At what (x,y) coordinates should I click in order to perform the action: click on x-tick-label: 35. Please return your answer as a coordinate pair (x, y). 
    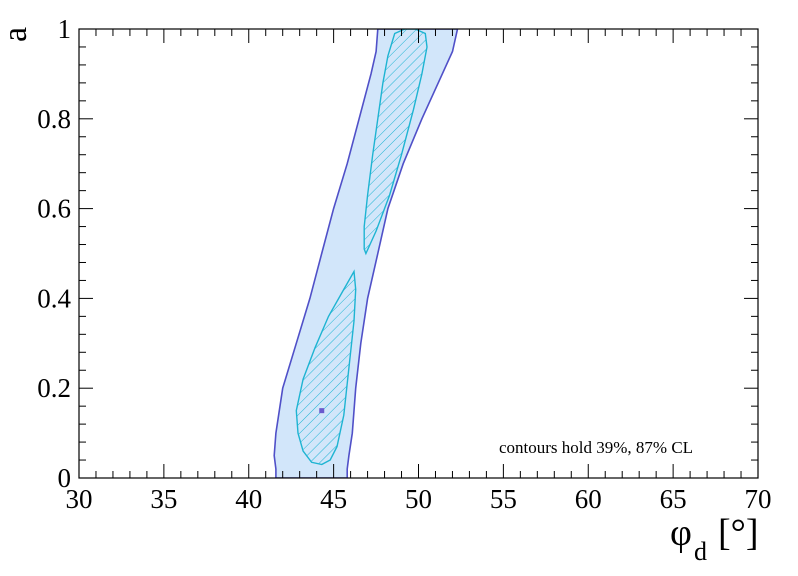
    Looking at the image, I should click on (163, 499).